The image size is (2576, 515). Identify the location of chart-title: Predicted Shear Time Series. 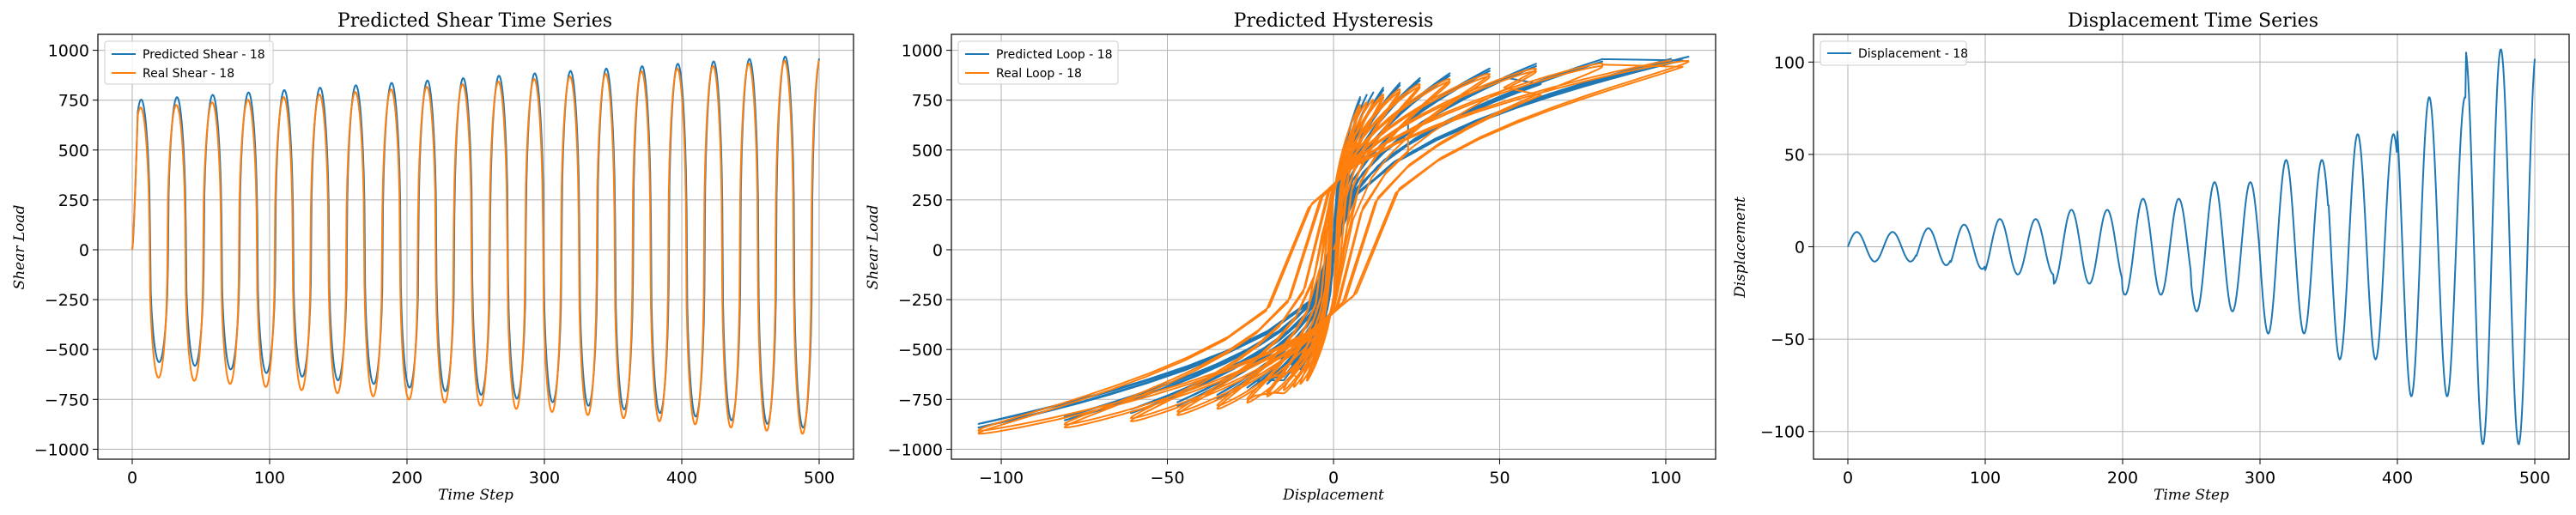
(474, 21).